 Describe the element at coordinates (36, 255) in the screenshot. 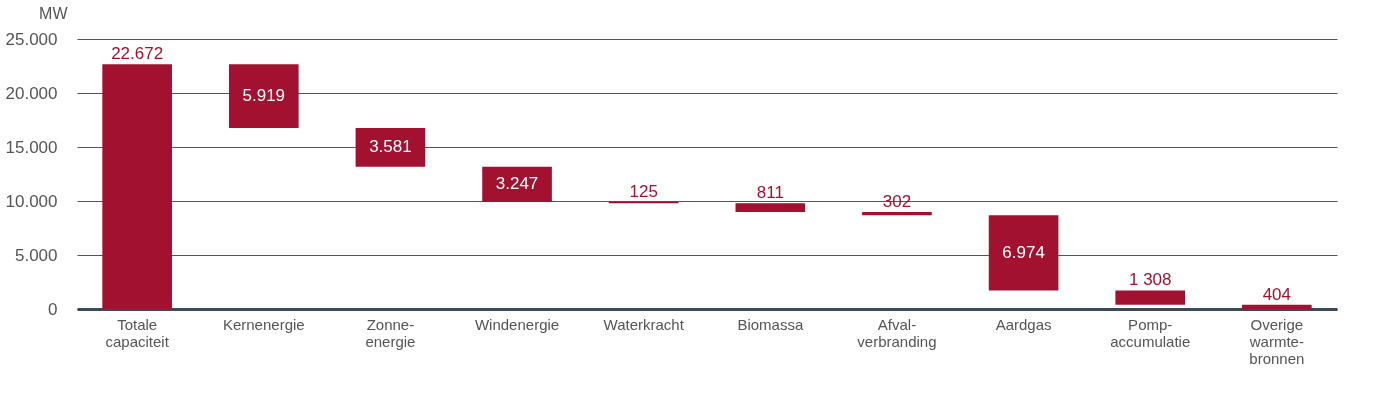

I see `y-tick-label: 5.000` at that location.